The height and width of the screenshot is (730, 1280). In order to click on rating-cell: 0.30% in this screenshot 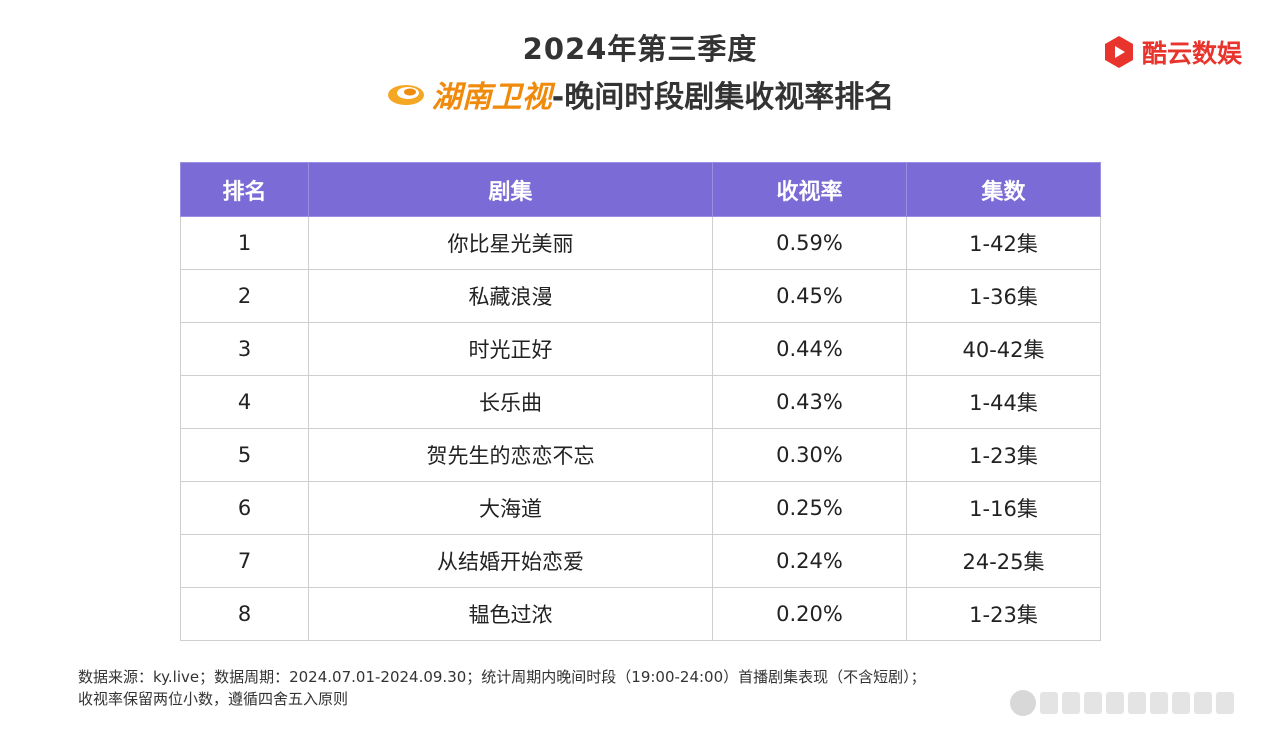, I will do `click(809, 455)`.